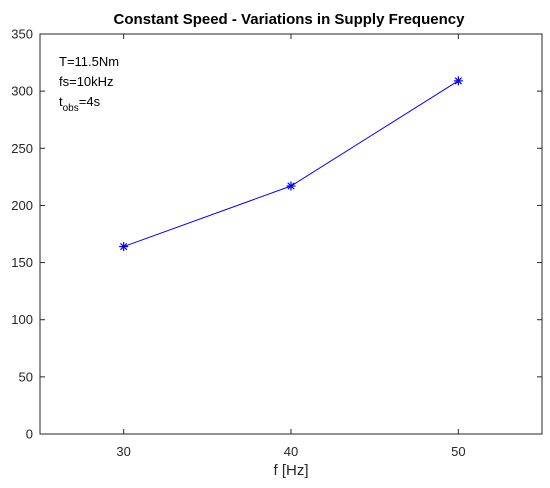  I want to click on x-tick-label: 40, so click(291, 451).